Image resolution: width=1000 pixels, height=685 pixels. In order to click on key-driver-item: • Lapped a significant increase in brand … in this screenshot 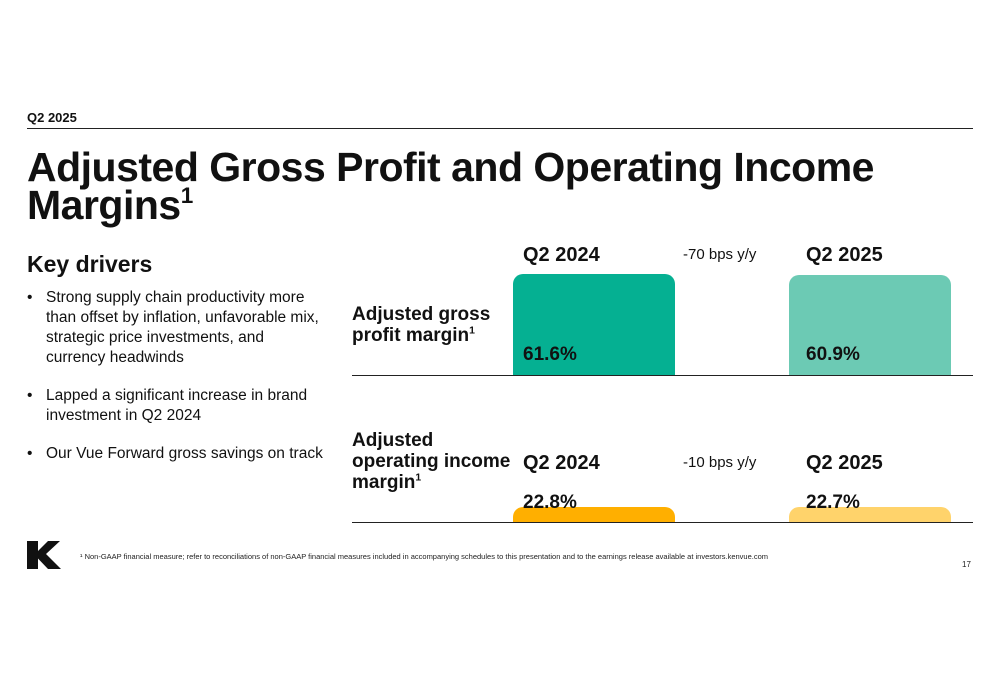, I will do `click(177, 406)`.